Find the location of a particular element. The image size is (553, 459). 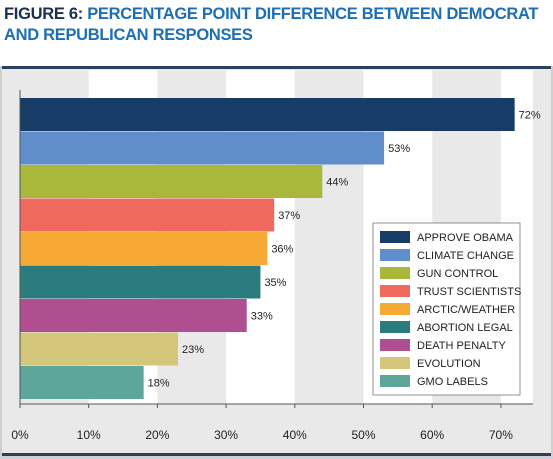

value-label: 23% is located at coordinates (193, 350).